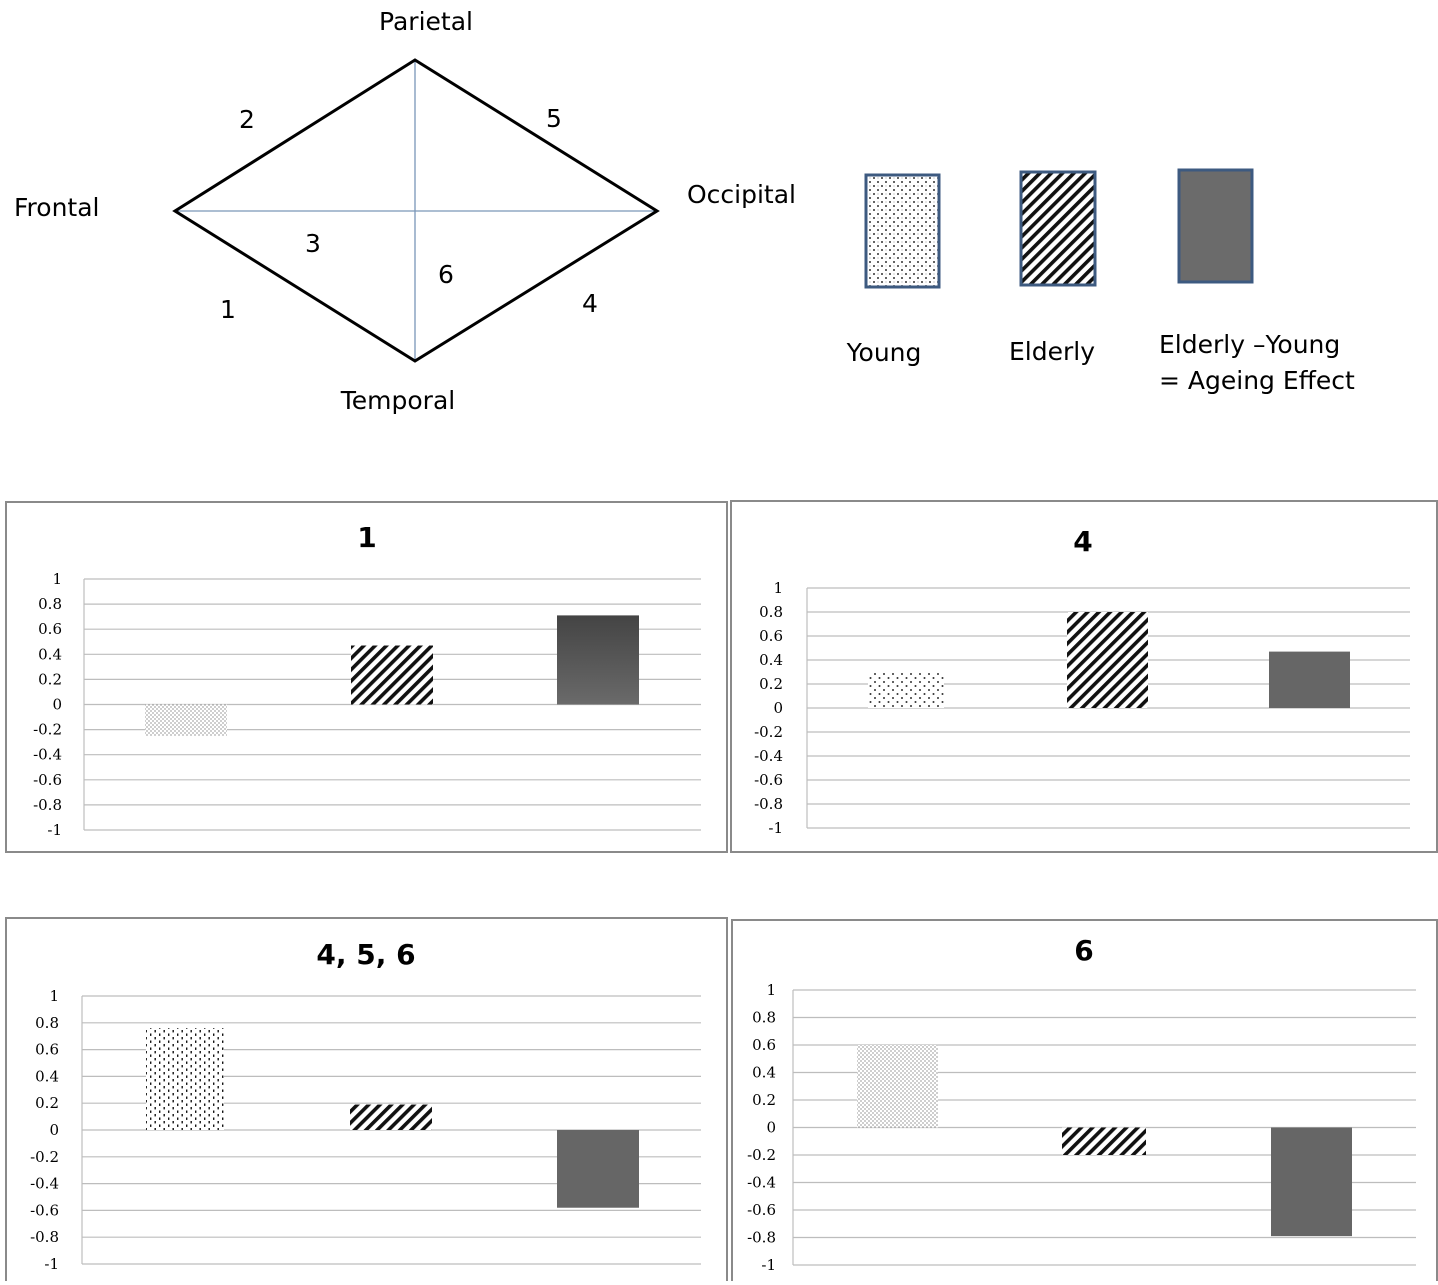 The height and width of the screenshot is (1285, 1438). I want to click on edge-label-3: 3, so click(313, 243).